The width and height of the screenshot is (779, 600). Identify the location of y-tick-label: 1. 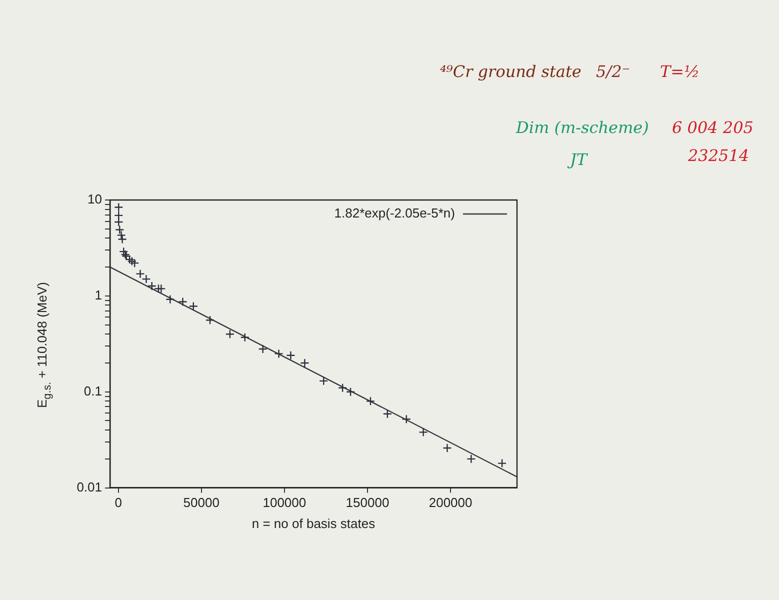
(98, 295).